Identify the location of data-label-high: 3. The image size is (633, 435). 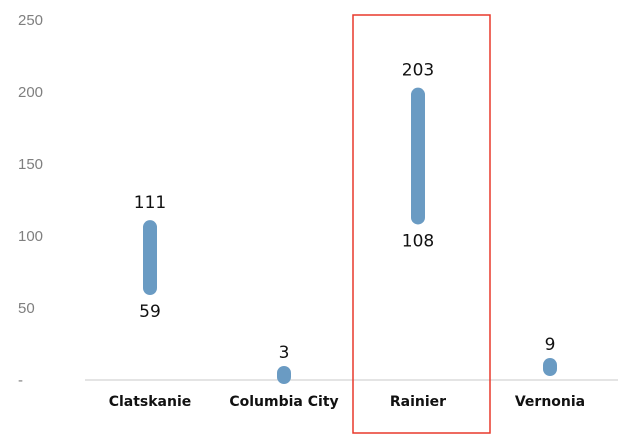
(284, 353).